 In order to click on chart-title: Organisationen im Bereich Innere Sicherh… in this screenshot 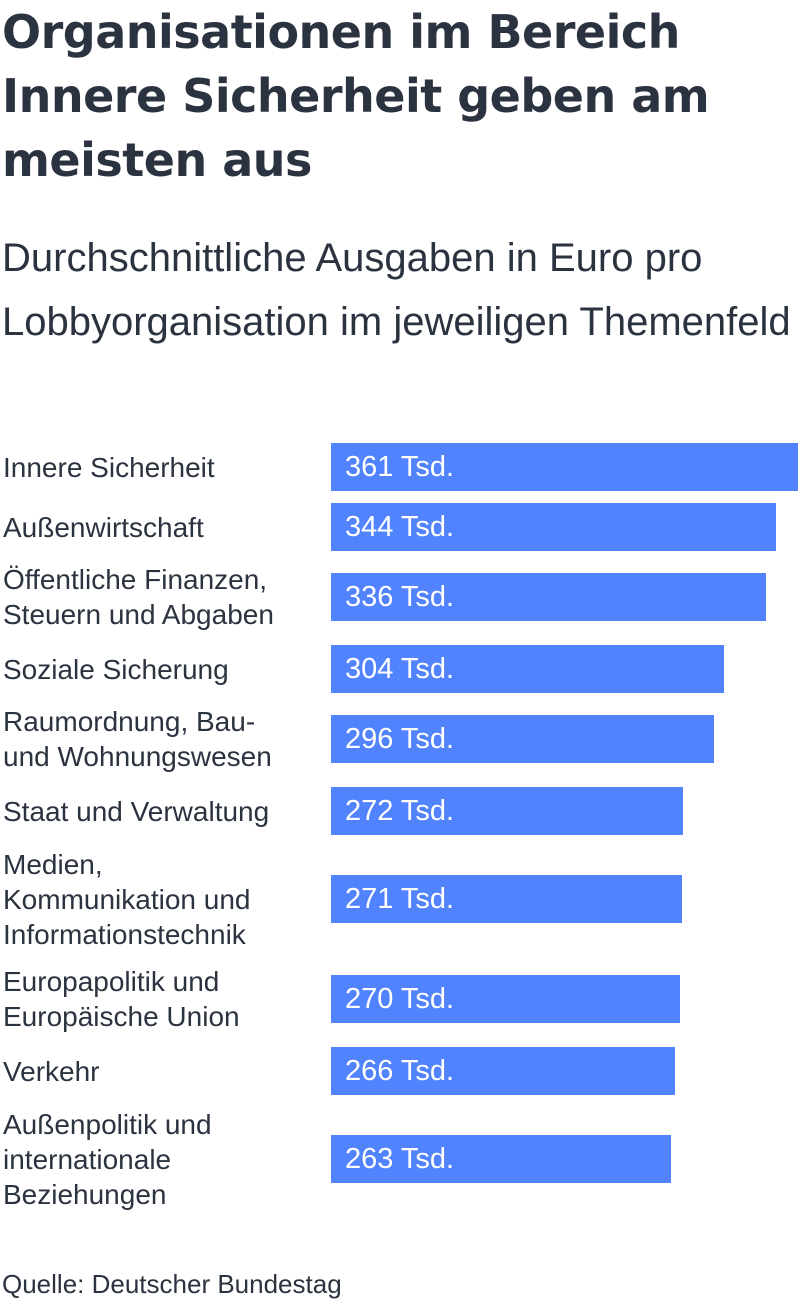, I will do `click(356, 96)`.